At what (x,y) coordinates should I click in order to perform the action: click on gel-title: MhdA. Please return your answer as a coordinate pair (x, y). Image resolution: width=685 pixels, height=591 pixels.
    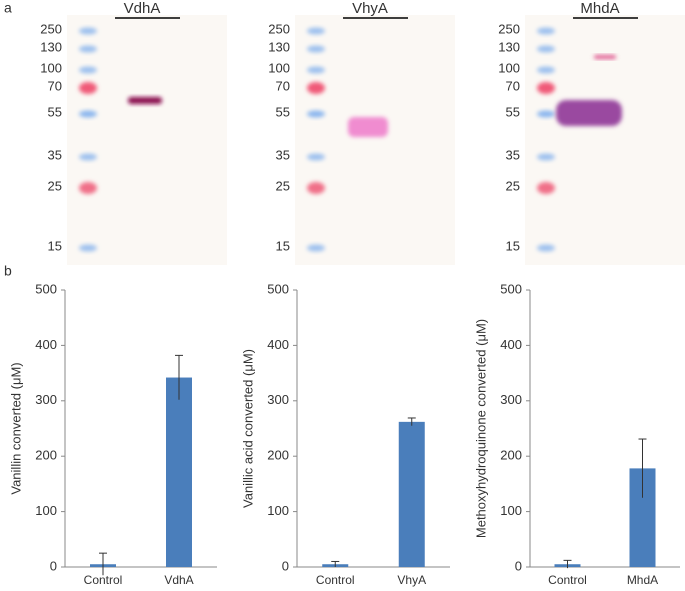
    Looking at the image, I should click on (599, 8).